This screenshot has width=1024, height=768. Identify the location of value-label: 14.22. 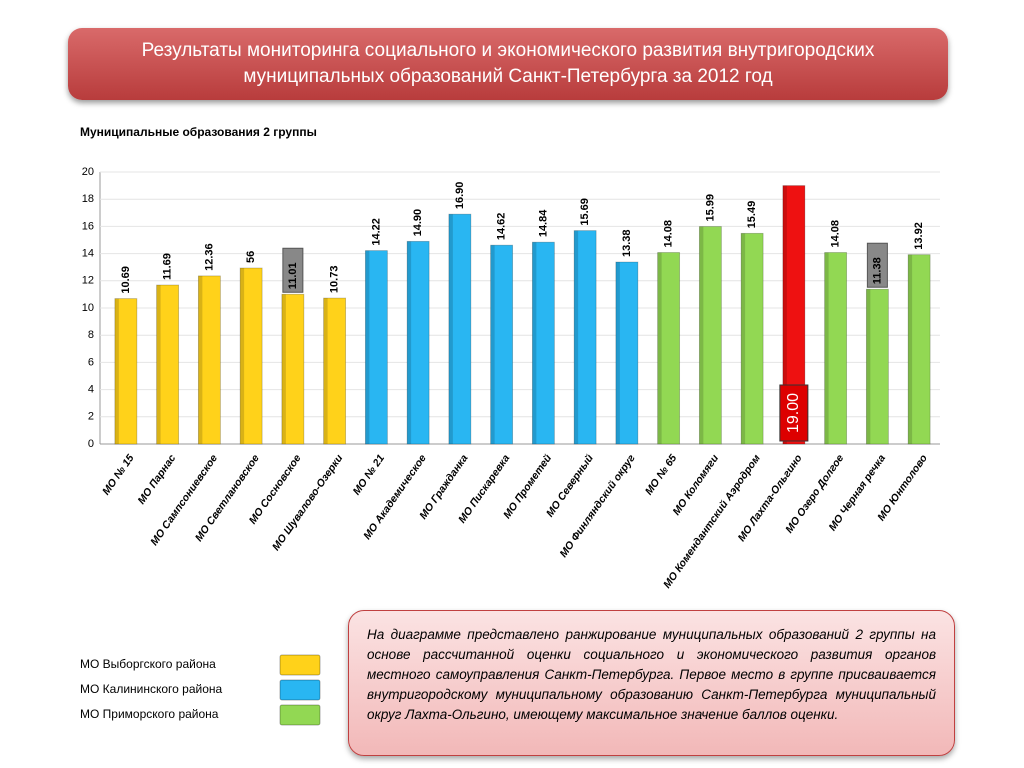
(376, 232).